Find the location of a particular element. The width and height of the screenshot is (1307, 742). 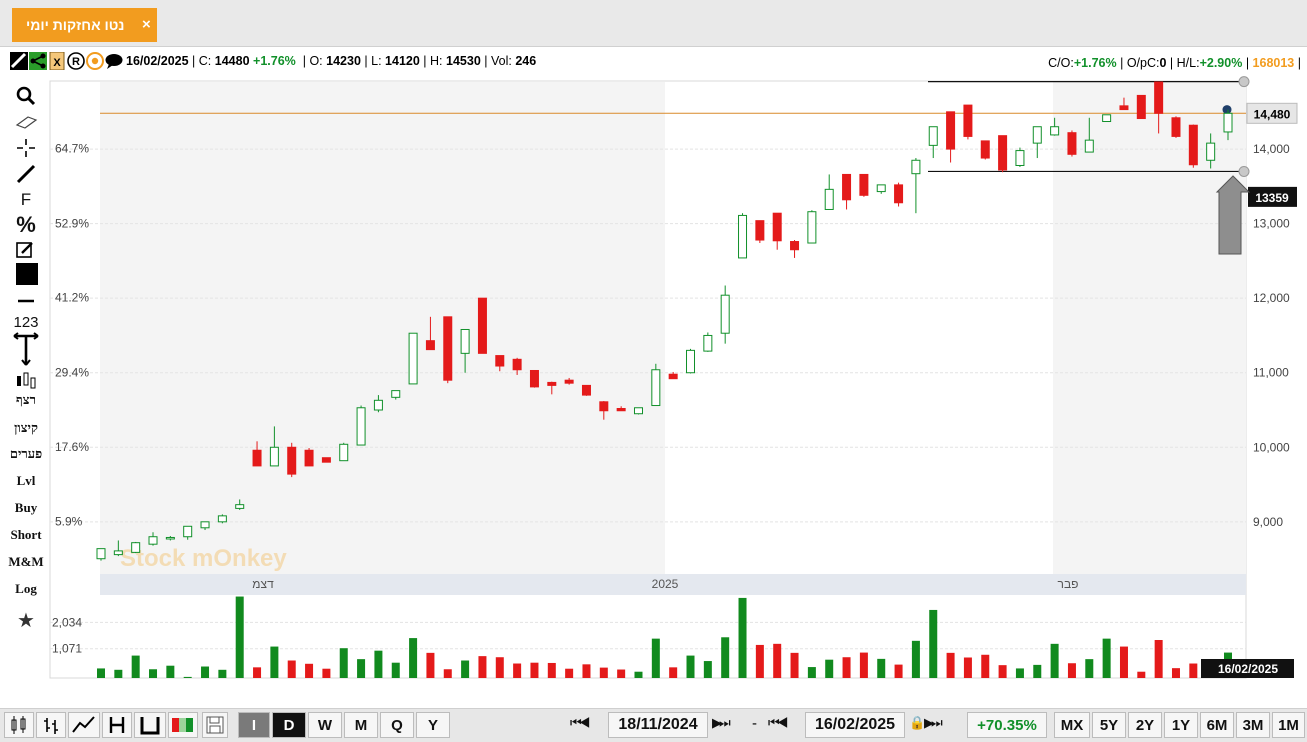

share-icon is located at coordinates (38, 61).